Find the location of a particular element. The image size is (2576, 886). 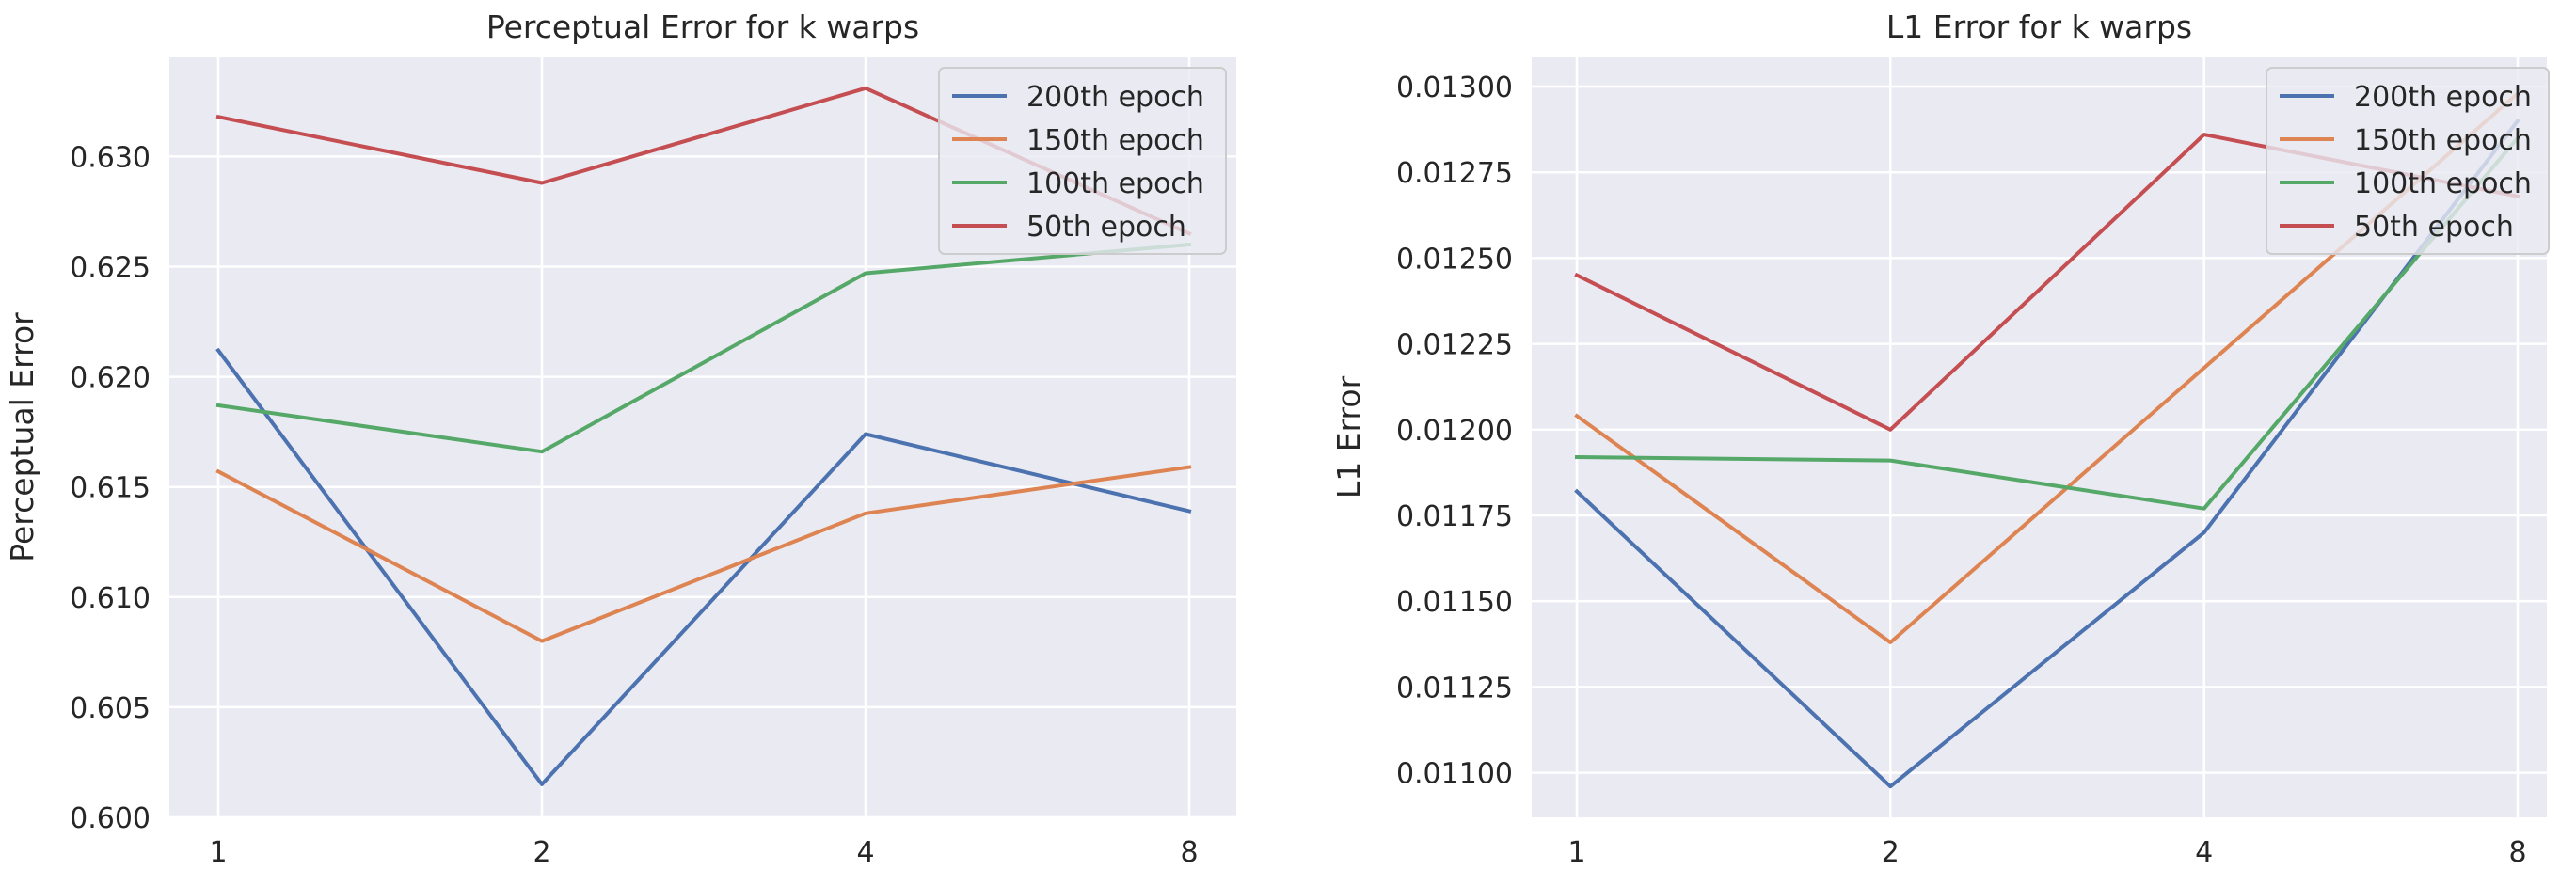

y-tick-label: 0.01250 is located at coordinates (1455, 259).